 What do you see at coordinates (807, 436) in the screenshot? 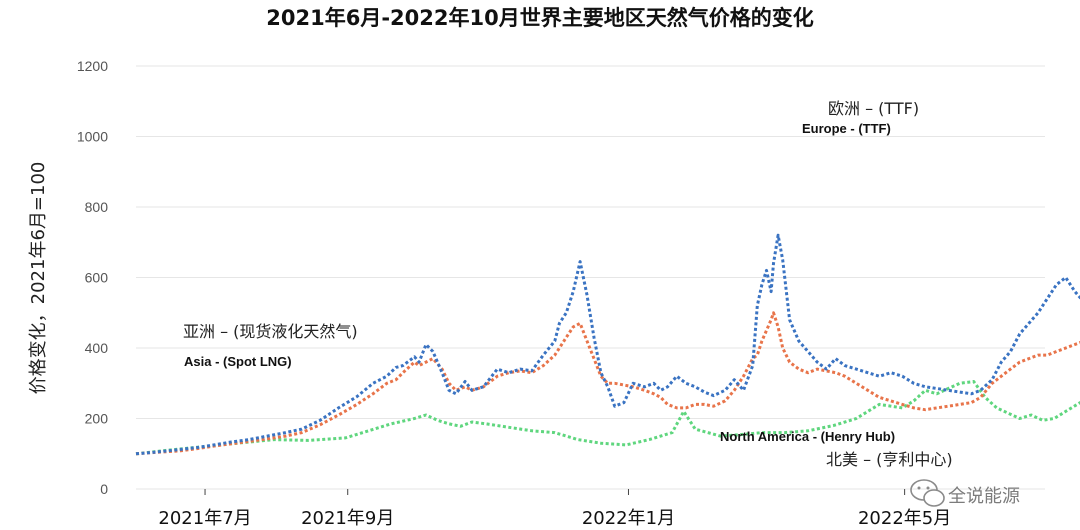
I see `annotation-na-en: North America - (Henry Hub)` at bounding box center [807, 436].